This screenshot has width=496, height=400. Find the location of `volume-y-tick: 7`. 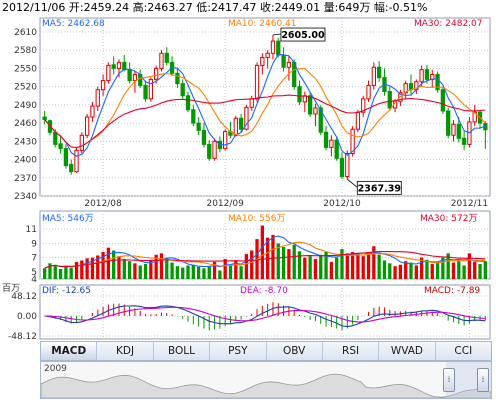

volume-y-tick: 7 is located at coordinates (34, 259).